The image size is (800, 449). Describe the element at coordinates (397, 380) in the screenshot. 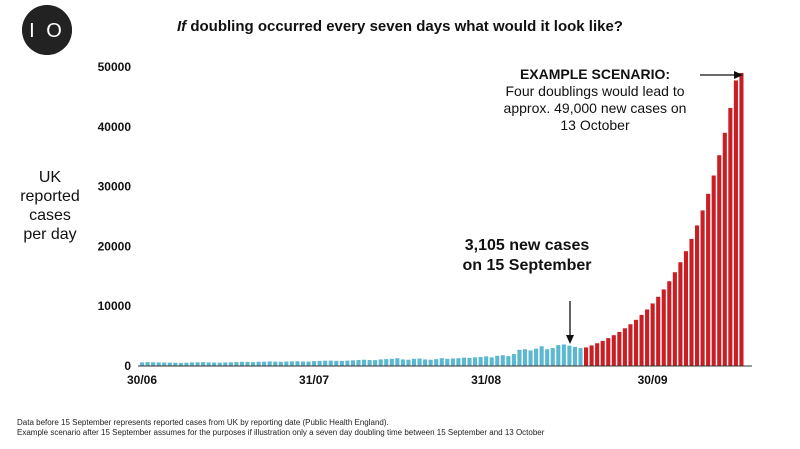

I see `x-tick-labels: 30/06 31/07 31/08 30/09` at that location.